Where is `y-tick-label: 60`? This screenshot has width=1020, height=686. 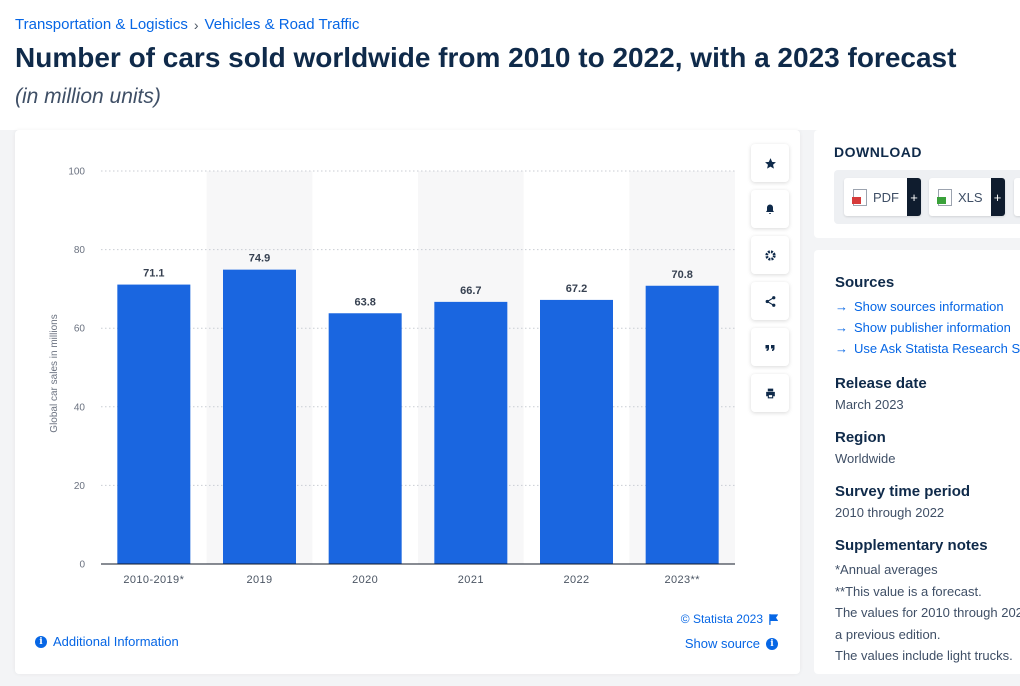
y-tick-label: 60 is located at coordinates (80, 329).